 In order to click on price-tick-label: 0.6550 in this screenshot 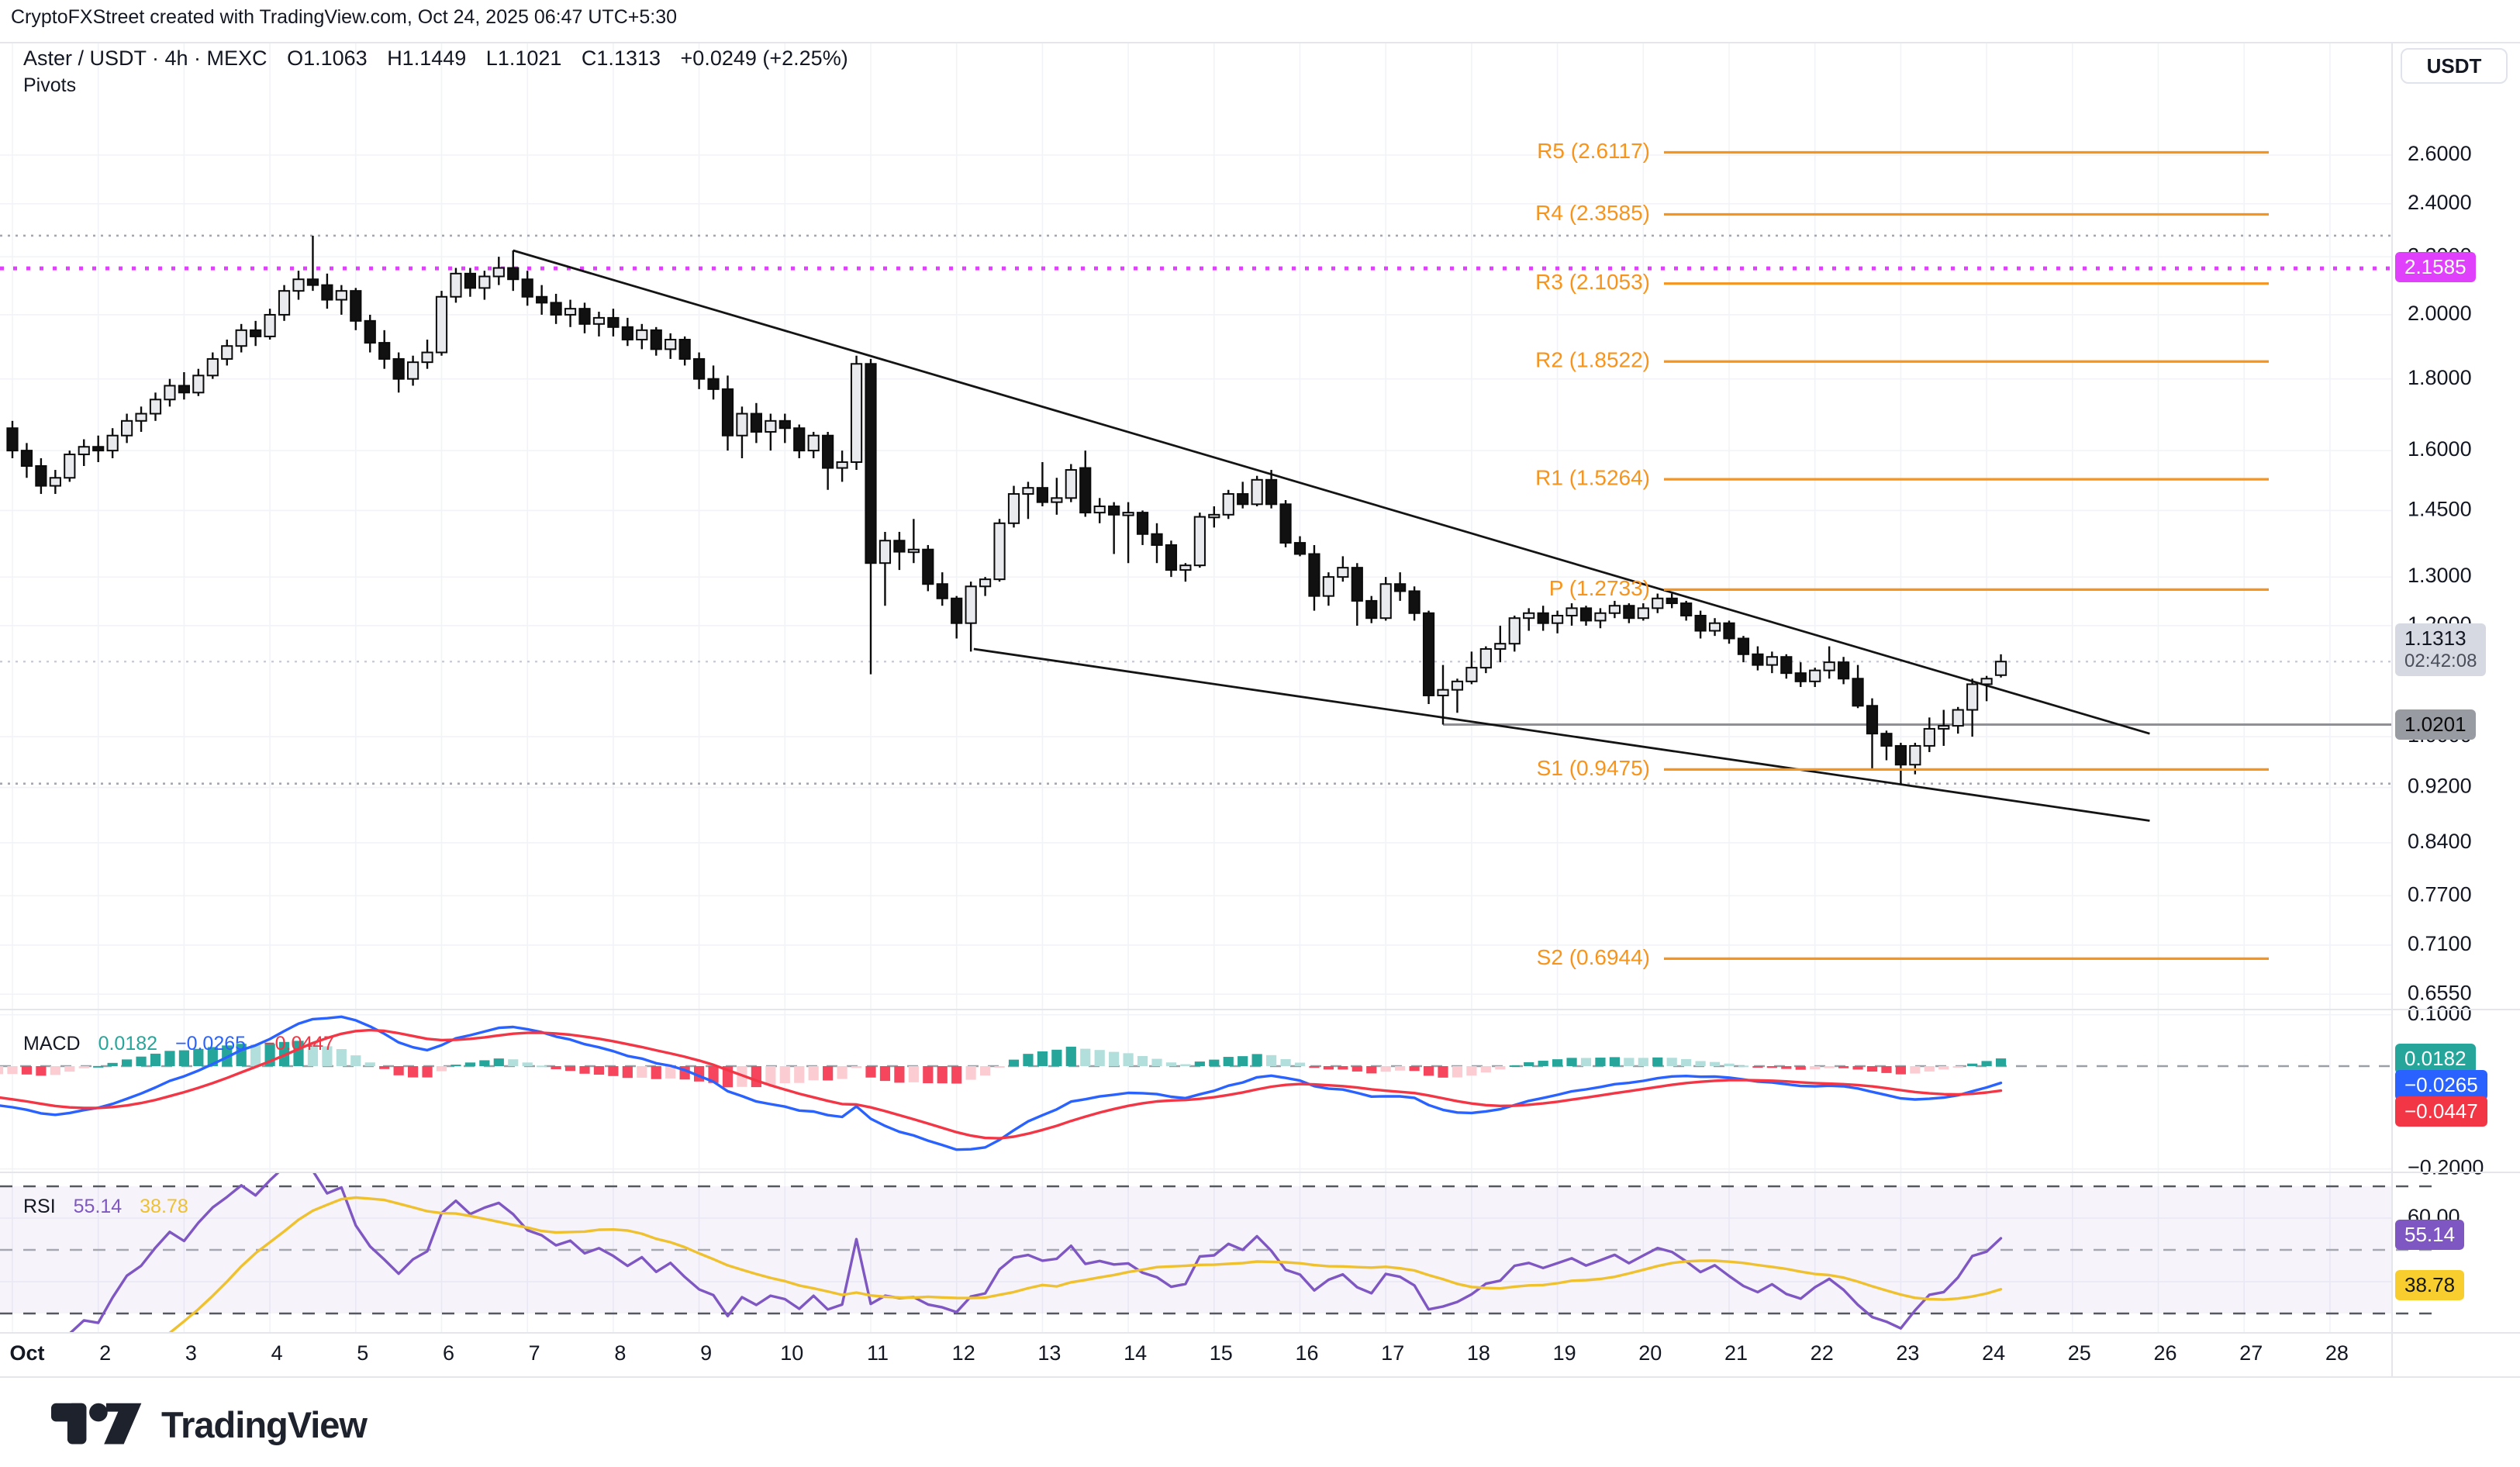, I will do `click(2440, 992)`.